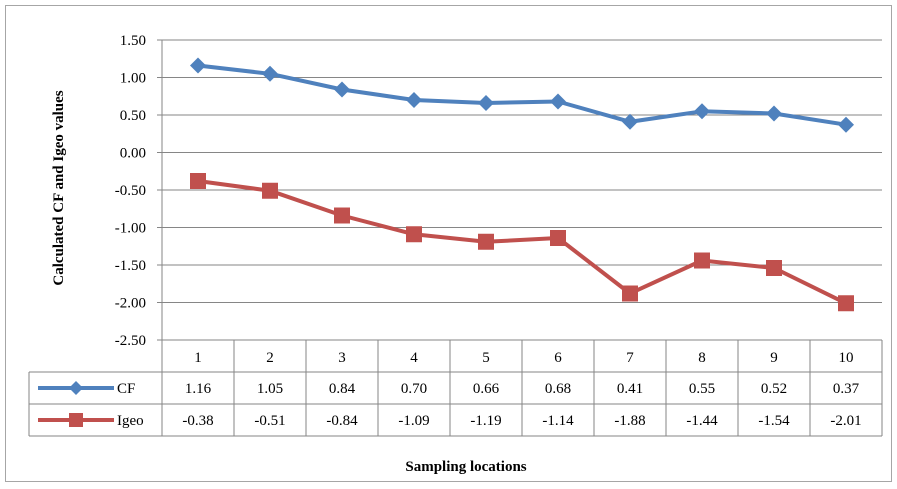 This screenshot has height=489, width=897. I want to click on data-table-cell: 0.55, so click(702, 389).